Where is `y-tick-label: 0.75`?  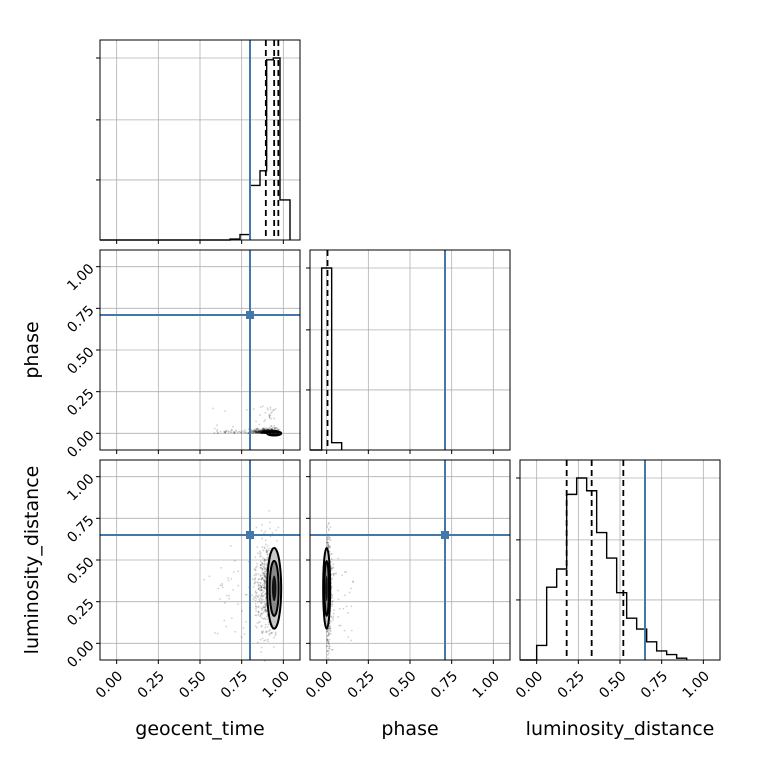
y-tick-label: 0.75 is located at coordinates (80, 529).